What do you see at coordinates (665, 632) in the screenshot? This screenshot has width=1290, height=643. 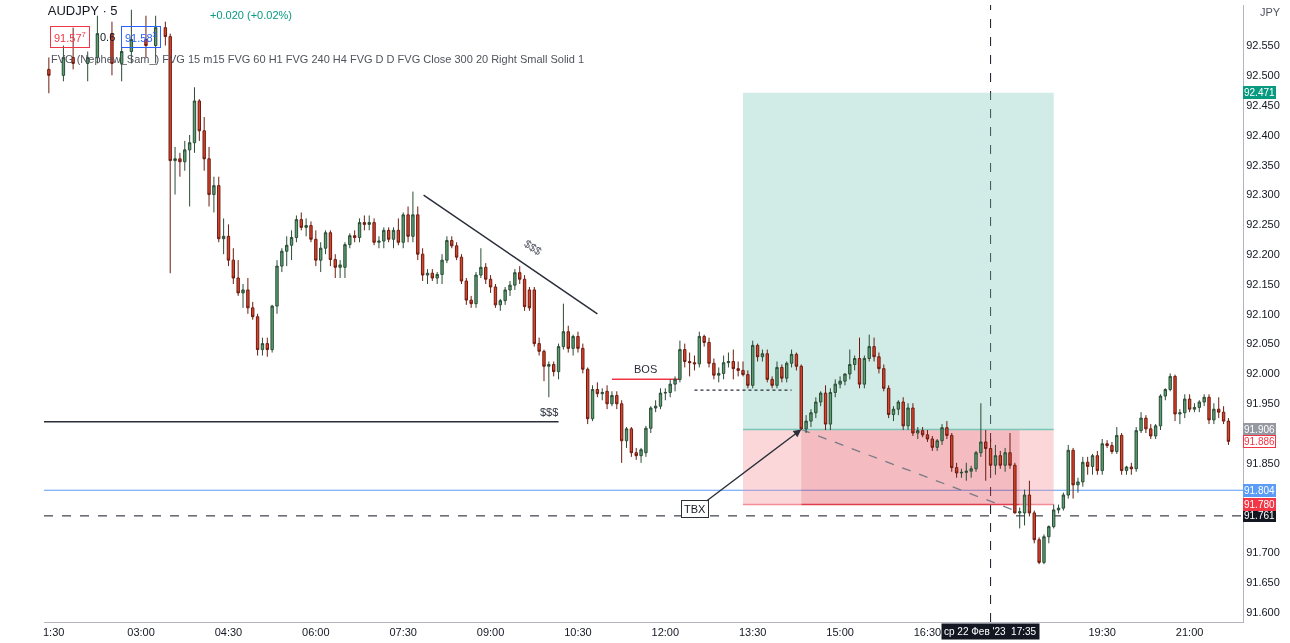 I see `x-tick-label: 12:00` at bounding box center [665, 632].